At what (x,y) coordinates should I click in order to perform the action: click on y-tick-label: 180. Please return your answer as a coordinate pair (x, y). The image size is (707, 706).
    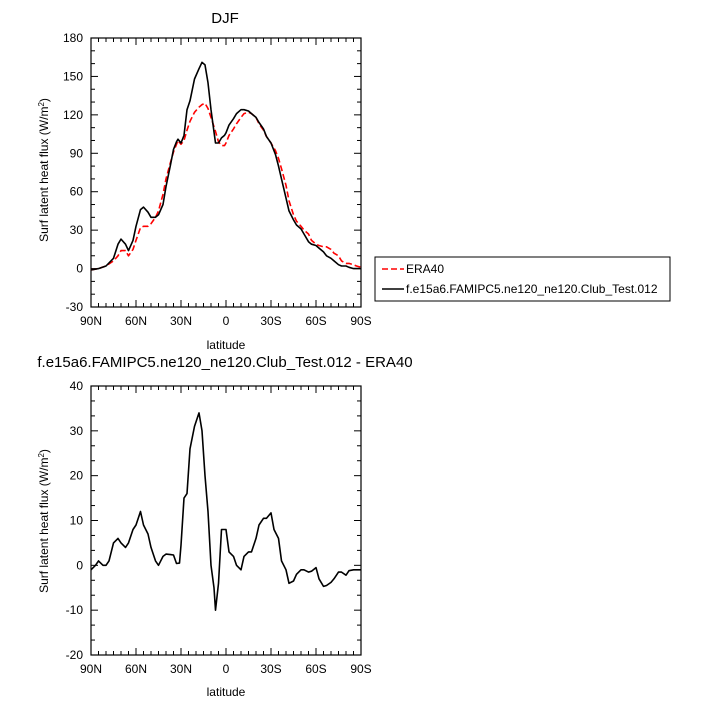
    Looking at the image, I should click on (73, 38).